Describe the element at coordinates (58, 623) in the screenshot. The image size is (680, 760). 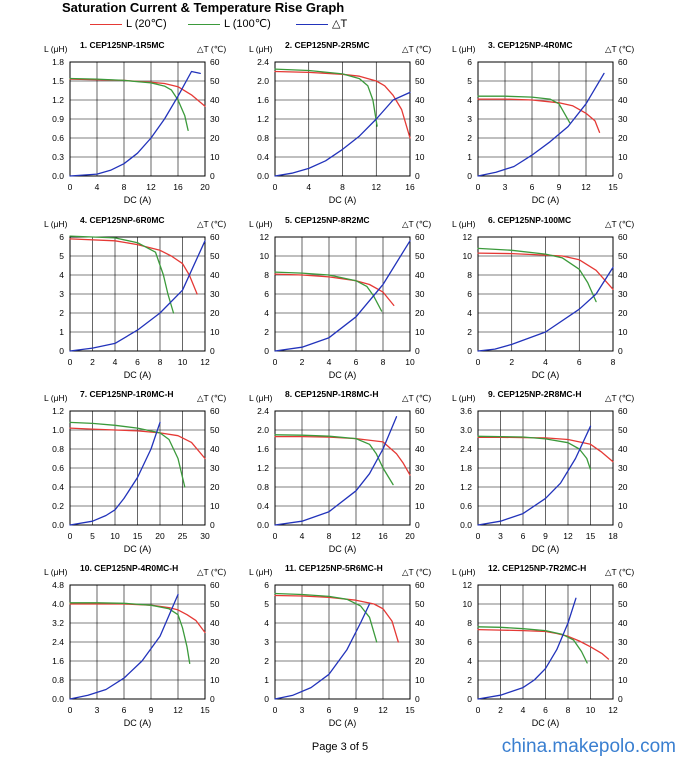
I see `y-tick-label: 3.2` at that location.